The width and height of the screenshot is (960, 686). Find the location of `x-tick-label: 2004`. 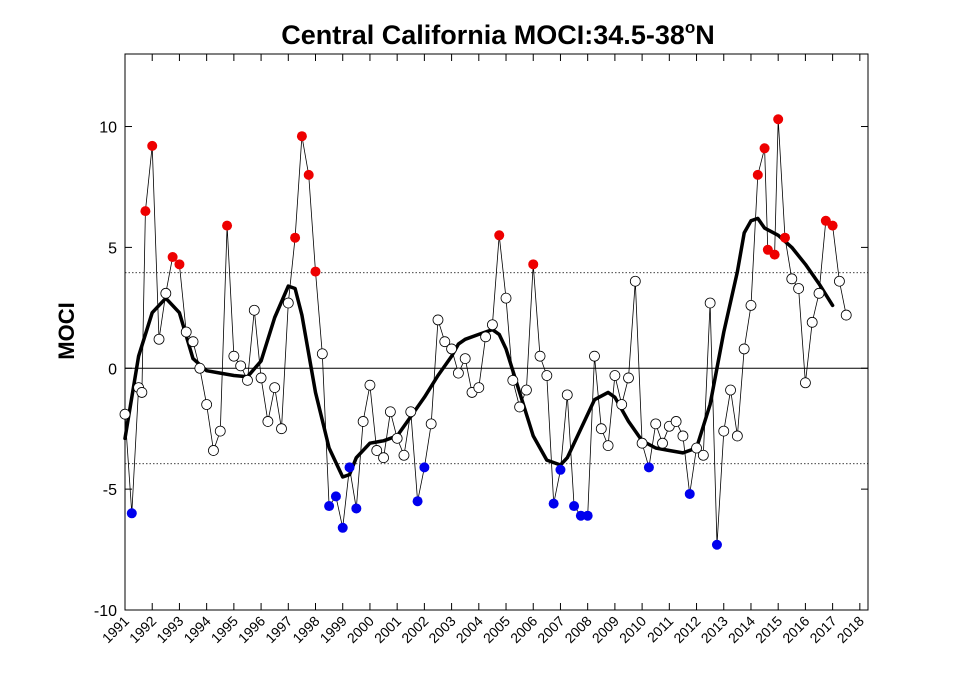

x-tick-label: 2004 is located at coordinates (469, 629).